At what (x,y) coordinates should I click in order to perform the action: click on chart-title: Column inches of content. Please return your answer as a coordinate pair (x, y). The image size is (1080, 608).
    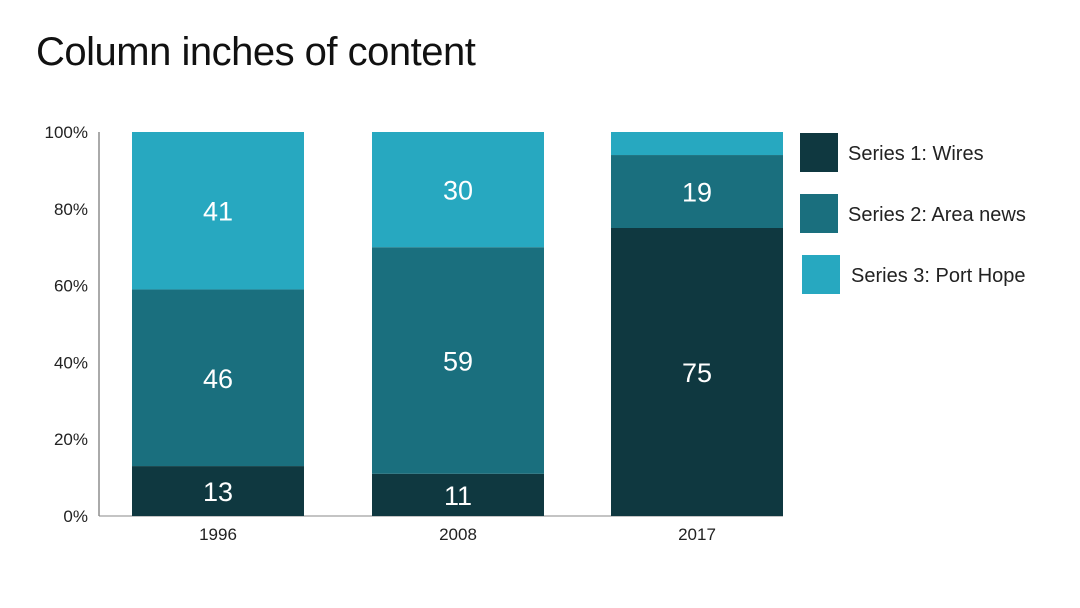
    Looking at the image, I should click on (256, 52).